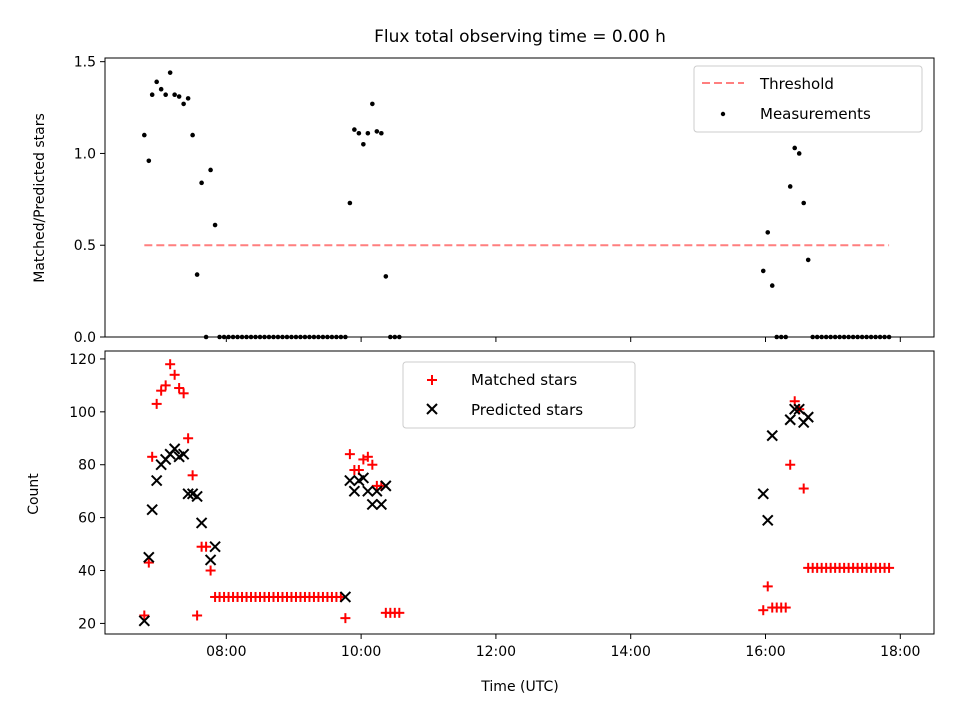  Describe the element at coordinates (563, 339) in the screenshot. I see `ratio-x-ticks` at that location.